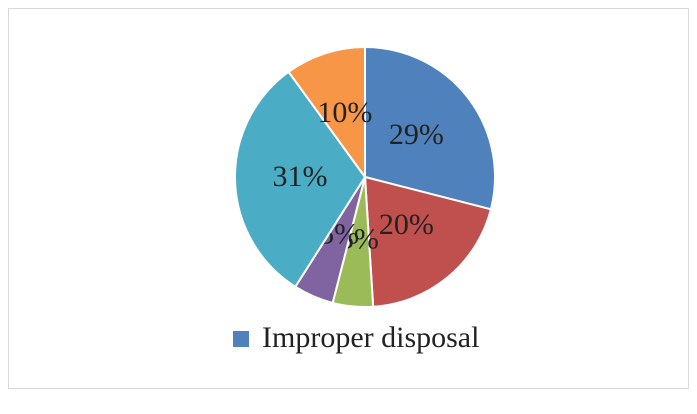 Image resolution: width=697 pixels, height=414 pixels. I want to click on data-label: 20%, so click(406, 224).